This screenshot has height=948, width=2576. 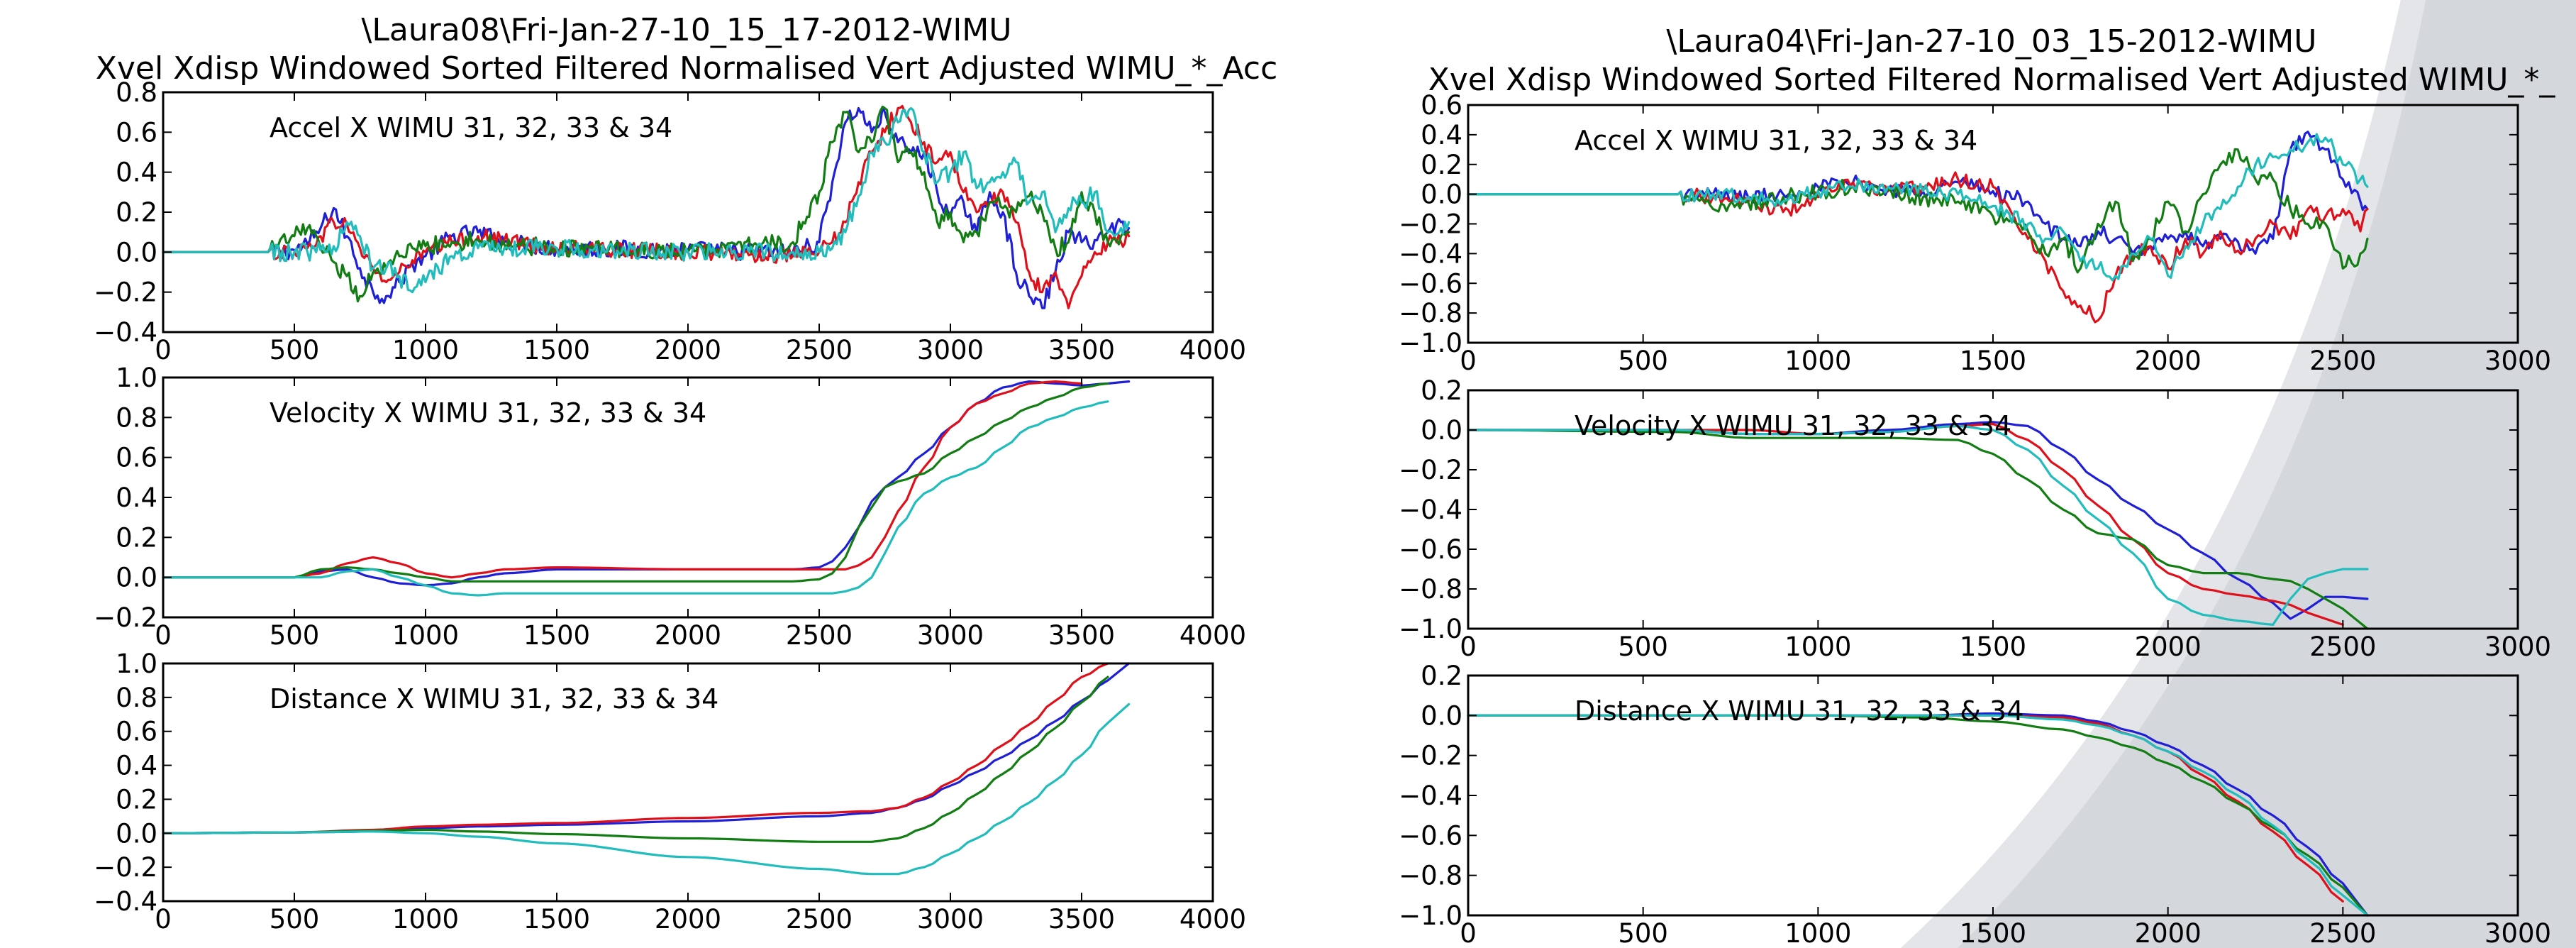 I want to click on x-tick-label: 3500, so click(x=1081, y=919).